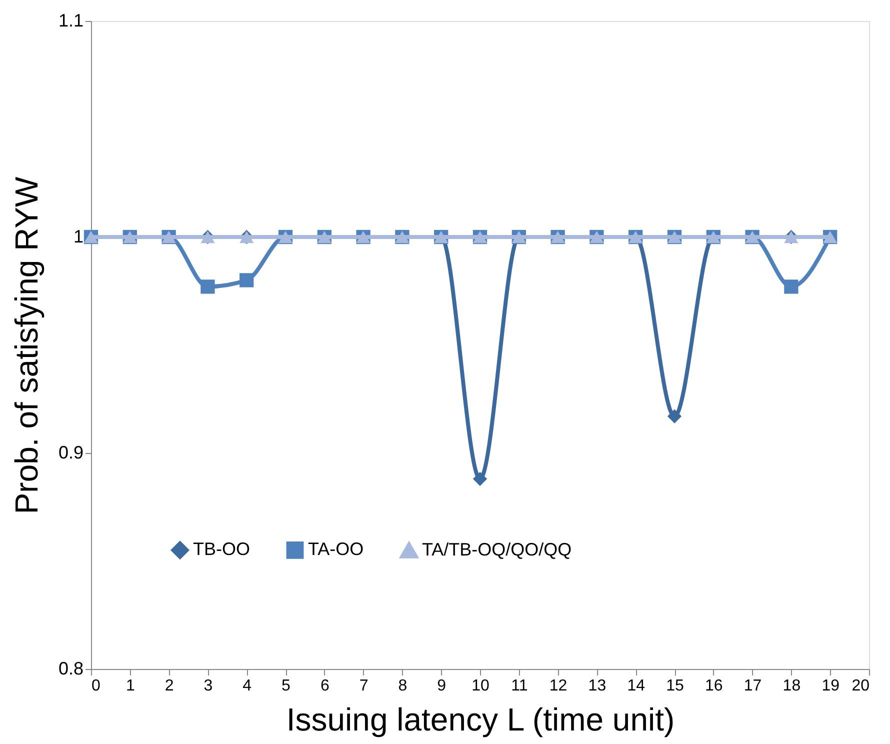 The width and height of the screenshot is (890, 744). I want to click on x-tick-label: 11, so click(519, 686).